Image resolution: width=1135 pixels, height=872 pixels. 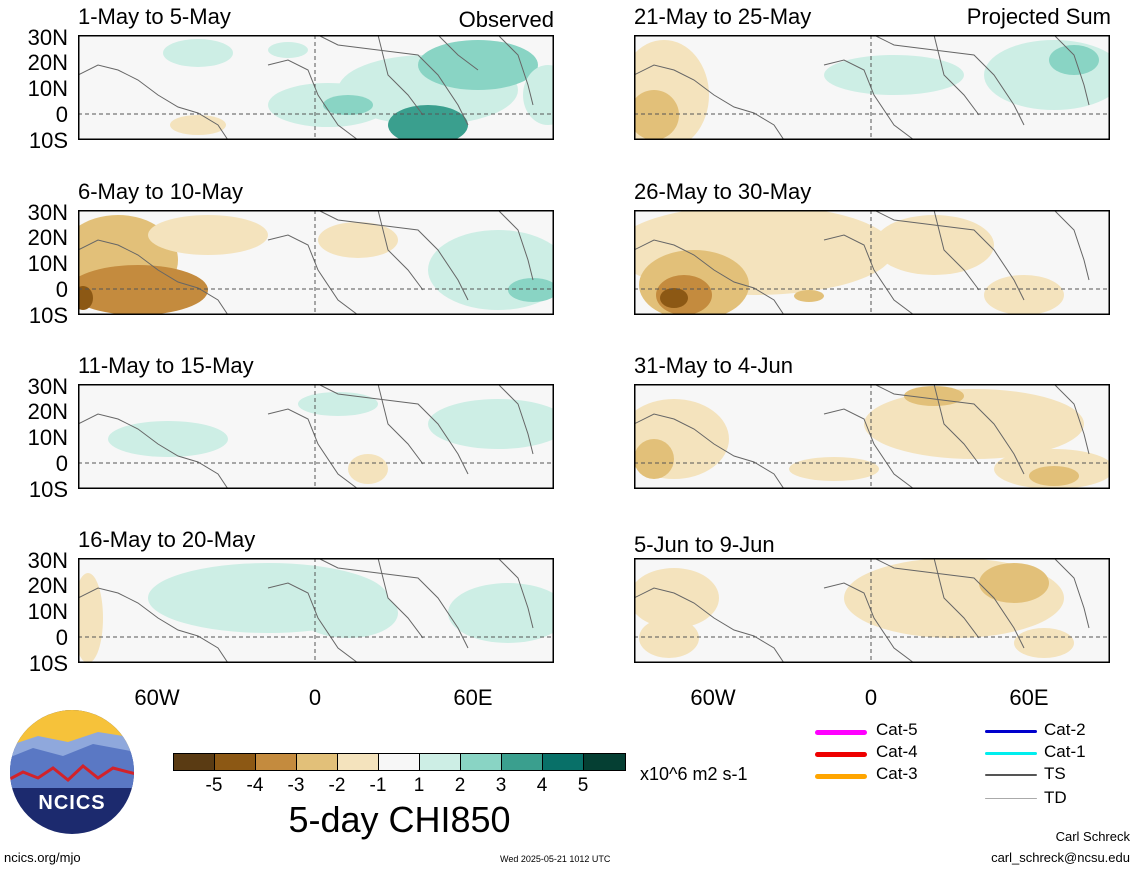 I want to click on legend-swatch-cat2, so click(x=1011, y=731).